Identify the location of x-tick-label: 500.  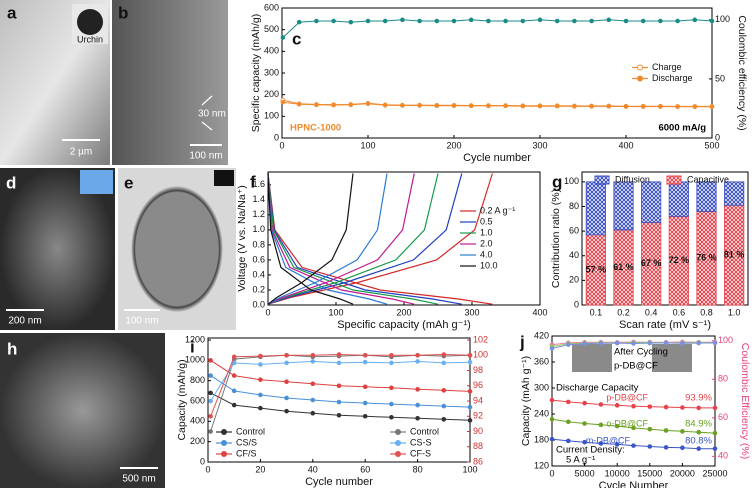
(711, 145).